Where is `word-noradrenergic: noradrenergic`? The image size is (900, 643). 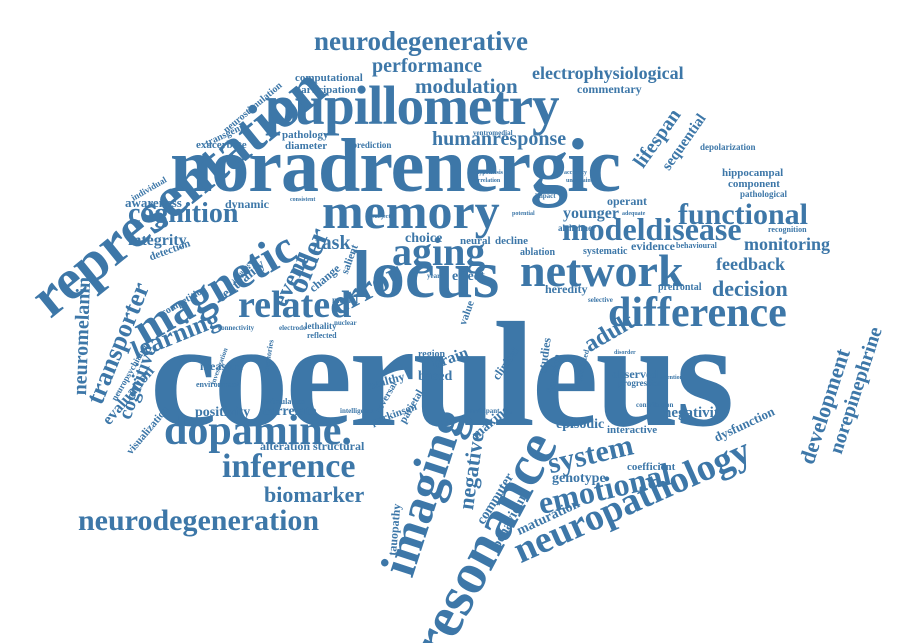 word-noradrenergic: noradrenergic is located at coordinates (395, 166).